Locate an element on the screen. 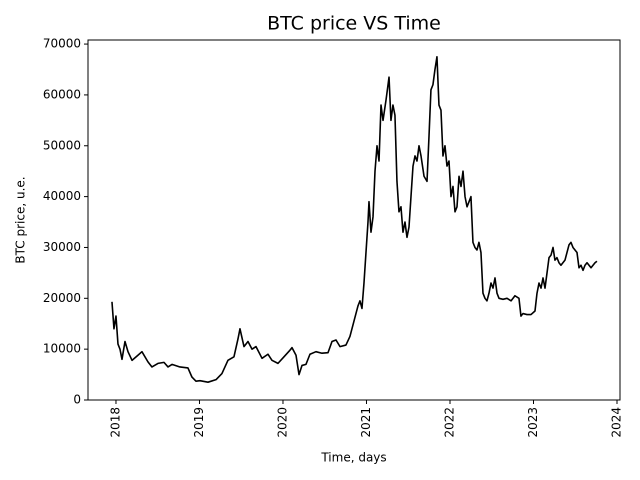  y-tick-label: 70000 is located at coordinates (62, 44).